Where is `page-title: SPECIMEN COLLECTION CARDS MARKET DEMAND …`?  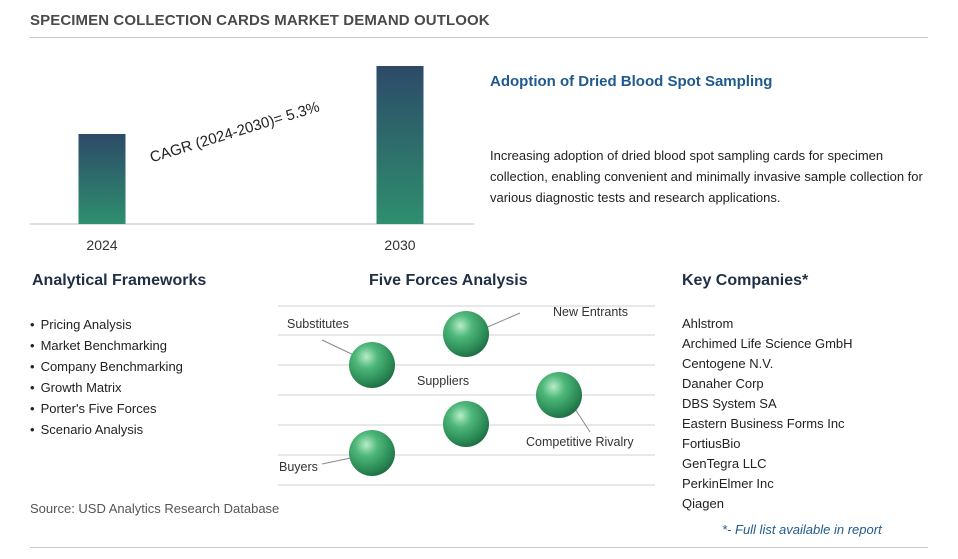
page-title: SPECIMEN COLLECTION CARDS MARKET DEMAND … is located at coordinates (260, 20).